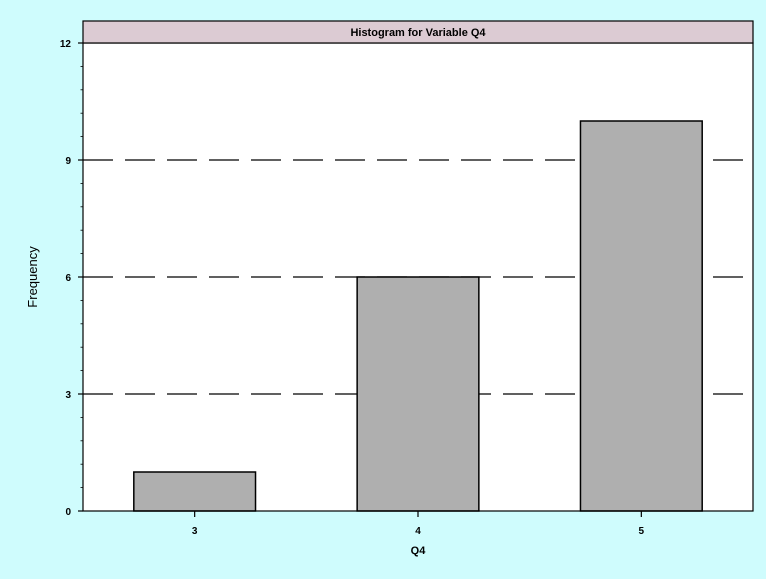  Describe the element at coordinates (68, 512) in the screenshot. I see `y-tick-label-0: 0` at that location.